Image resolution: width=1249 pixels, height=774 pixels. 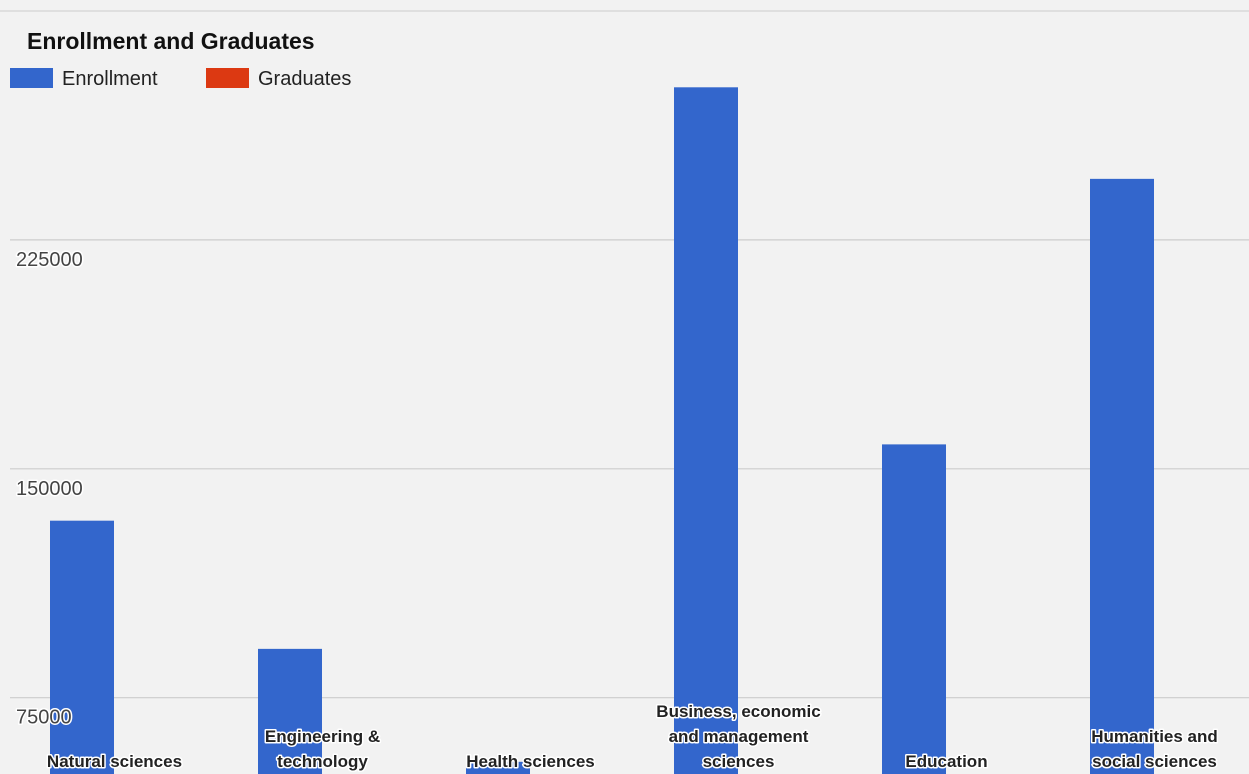 I want to click on x-category-label: Humanities and social sciences, so click(x=1154, y=749).